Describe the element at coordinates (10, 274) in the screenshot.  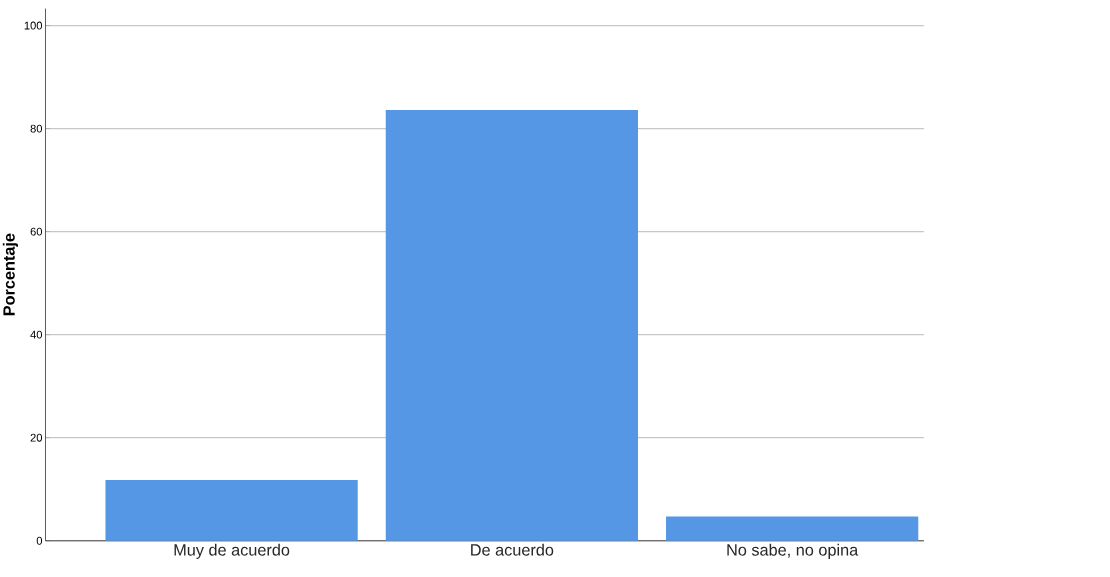
I see `y-axis-title: Porcentaje` at that location.